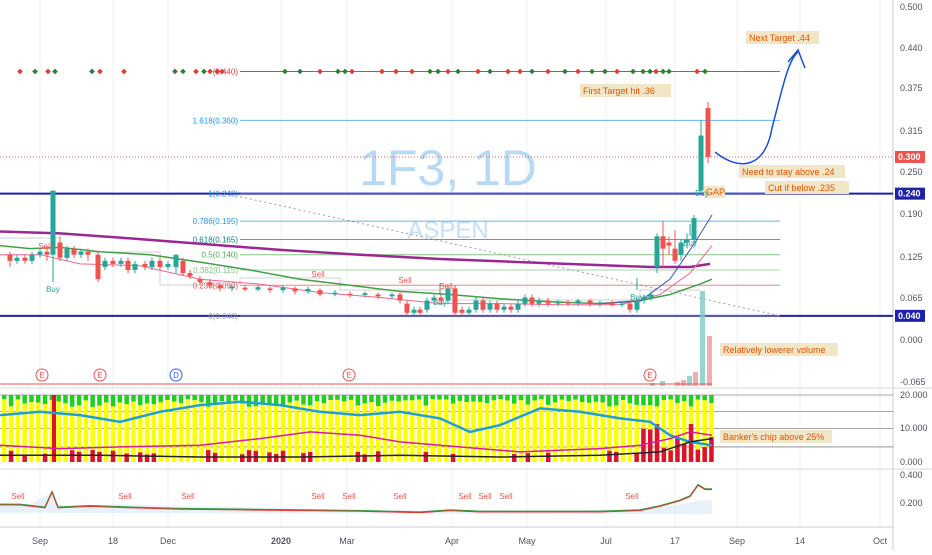  Describe the element at coordinates (801, 188) in the screenshot. I see `annotation-cut-below: Cut if below .235` at that location.